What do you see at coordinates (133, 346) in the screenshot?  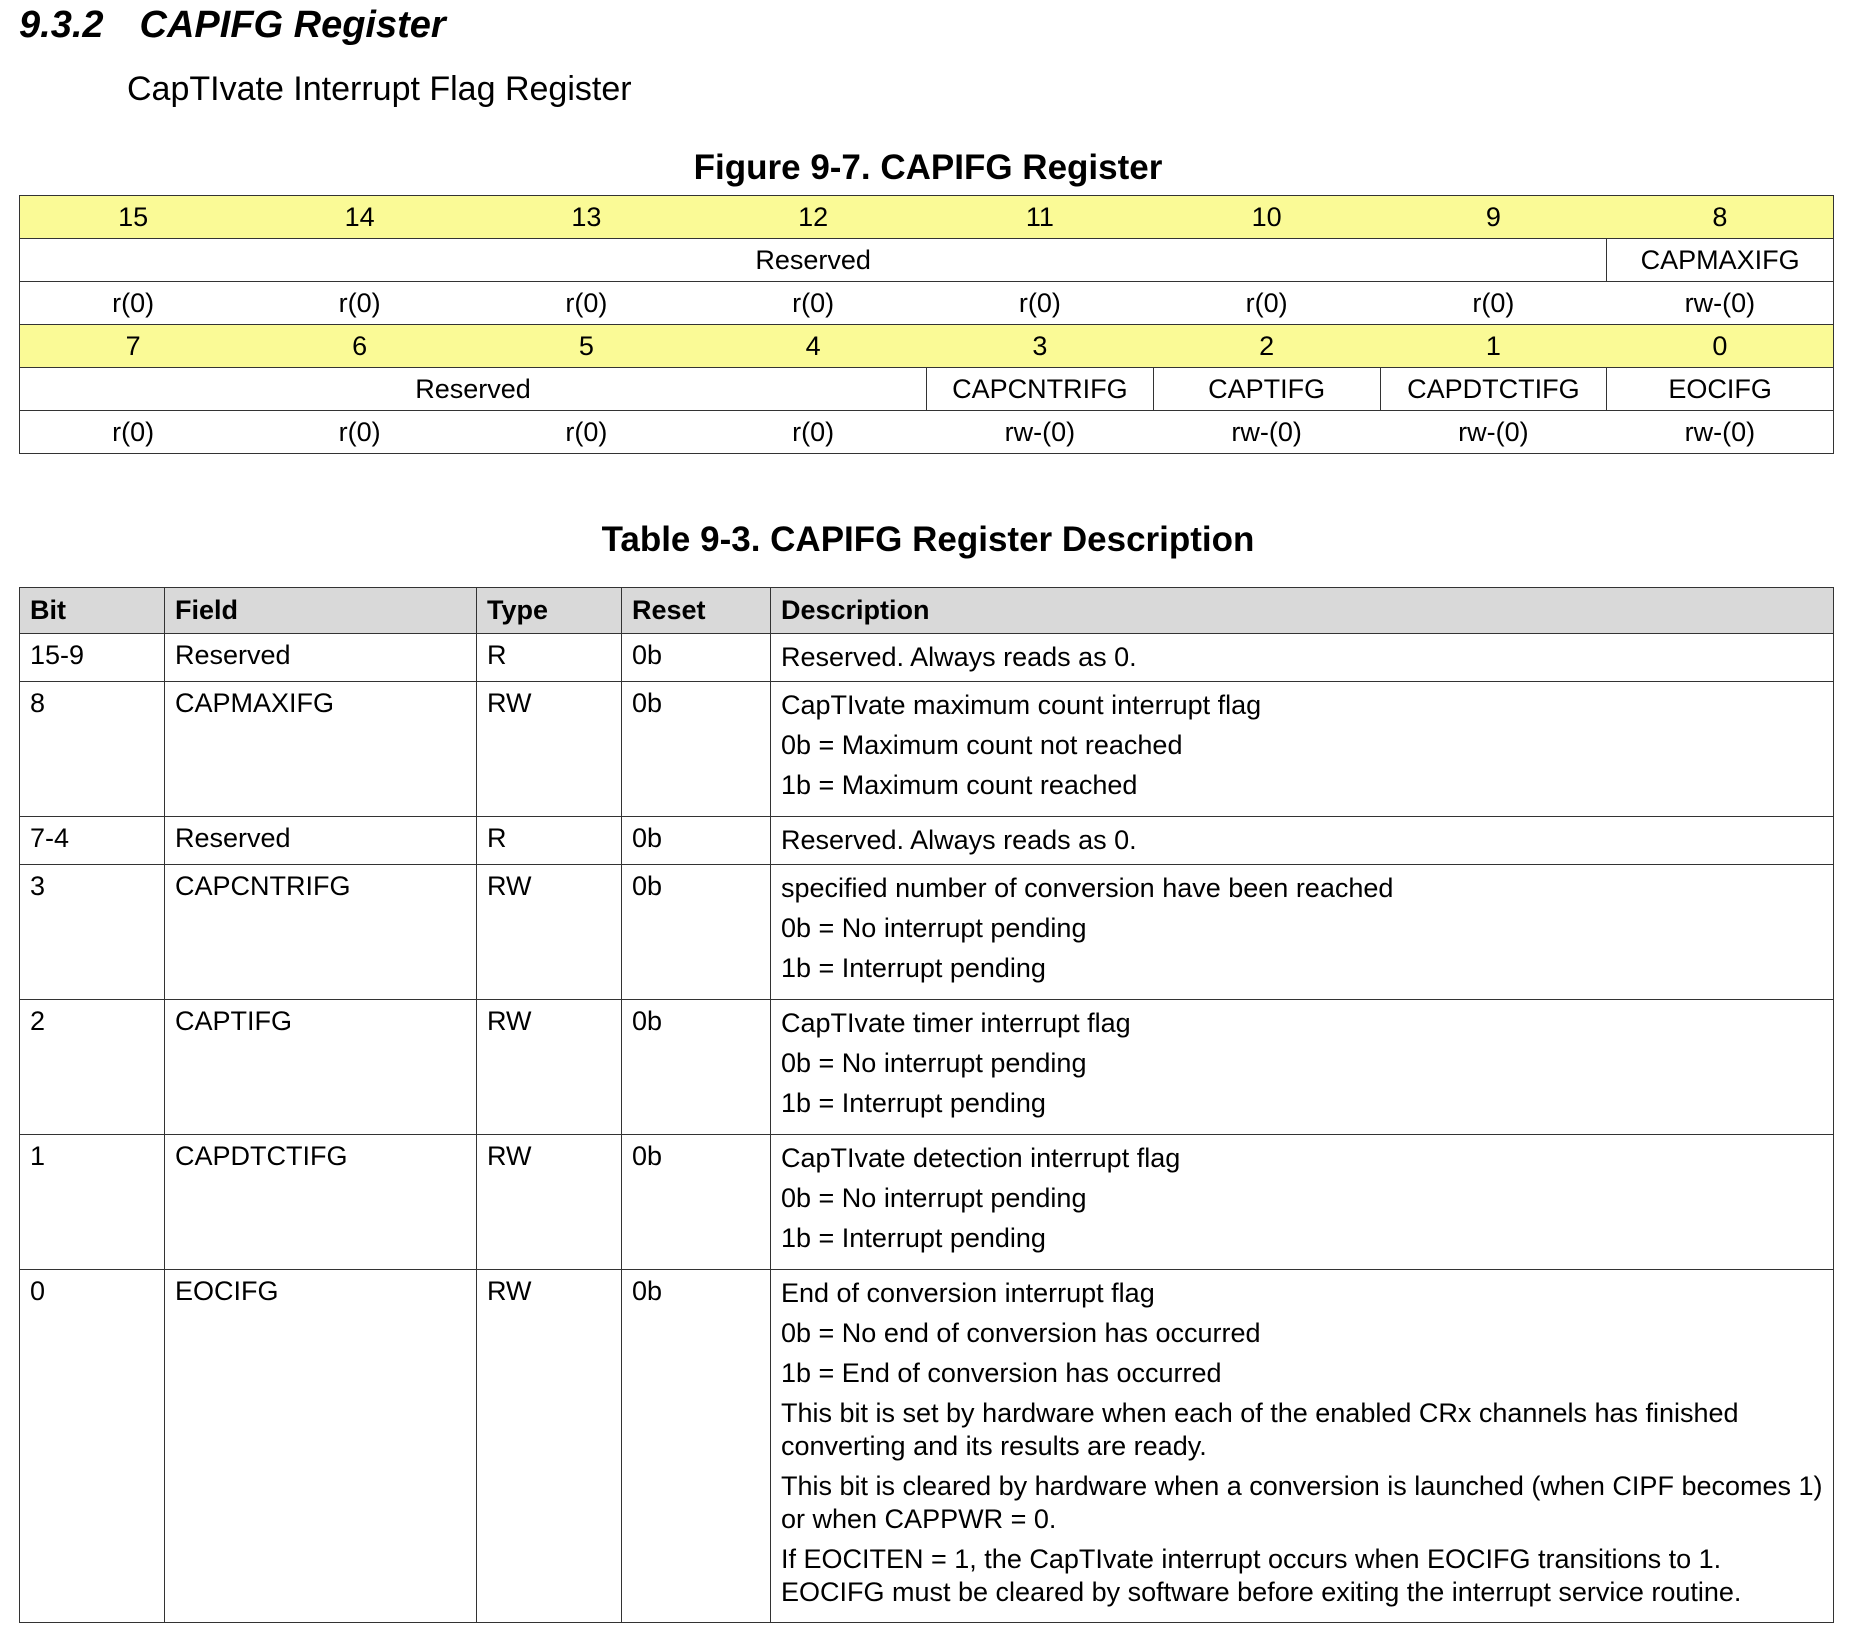 I see `bit-number: 7` at bounding box center [133, 346].